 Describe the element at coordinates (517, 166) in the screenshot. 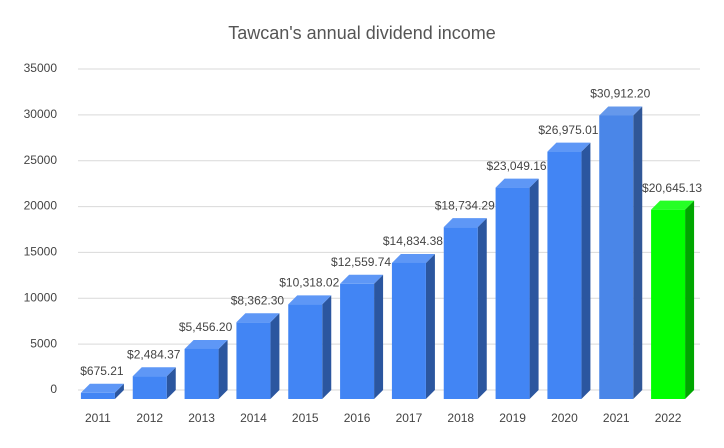

I see `value-label: $23,049.16` at that location.